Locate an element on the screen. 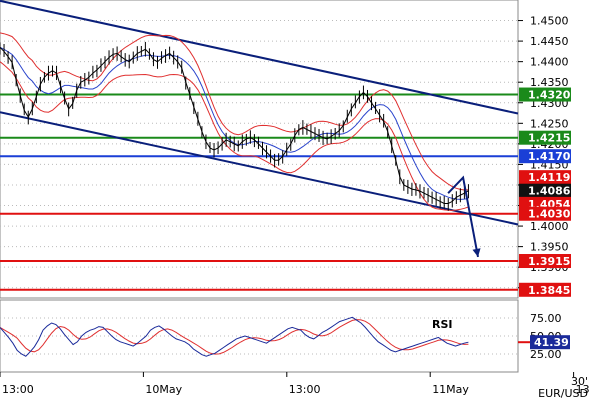 The width and height of the screenshot is (590, 400). time-tick-label: 11May is located at coordinates (450, 389).